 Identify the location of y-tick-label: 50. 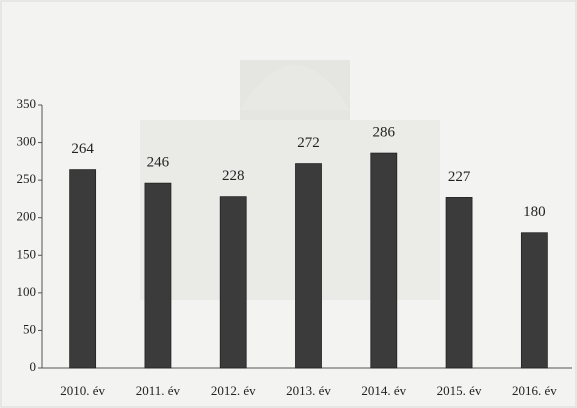
(29, 328).